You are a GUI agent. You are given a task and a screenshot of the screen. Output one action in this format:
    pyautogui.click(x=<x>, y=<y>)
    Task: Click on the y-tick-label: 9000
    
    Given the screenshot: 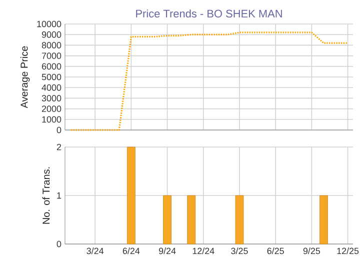 What is the action you would take?
    pyautogui.click(x=52, y=34)
    